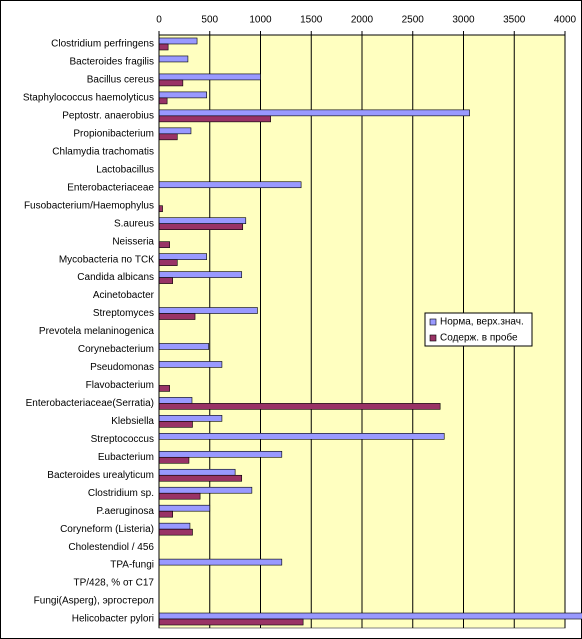  What do you see at coordinates (122, 439) in the screenshot?
I see `y-tick-label: Streptococcus` at bounding box center [122, 439].